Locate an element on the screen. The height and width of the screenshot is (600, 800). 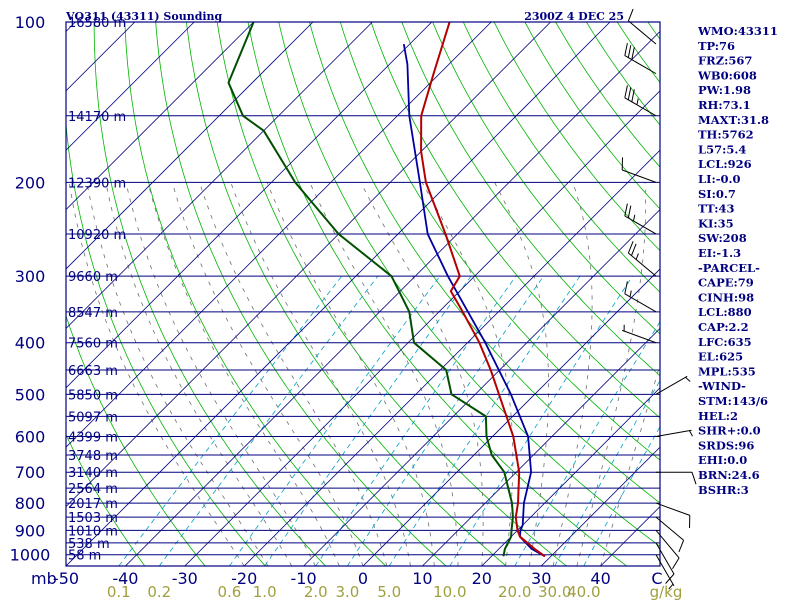
stat-line: LFC:635 is located at coordinates (725, 342).